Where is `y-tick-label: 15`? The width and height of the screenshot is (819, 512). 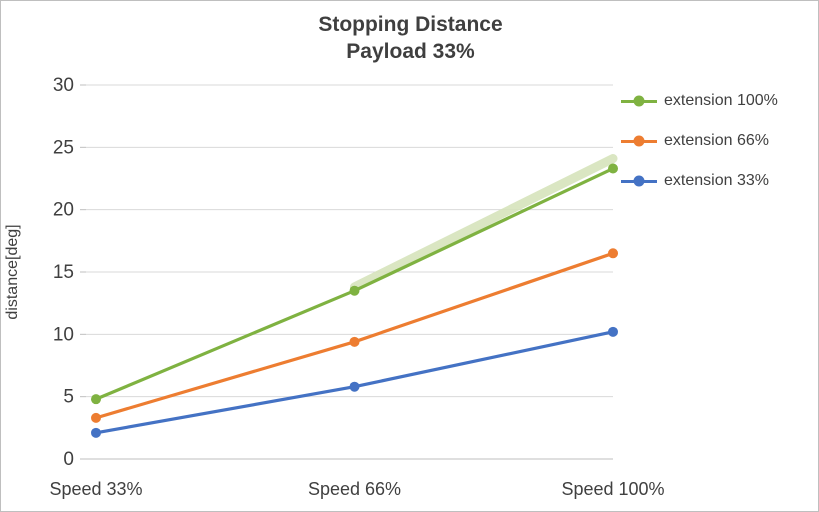 y-tick-label: 15 is located at coordinates (63, 272).